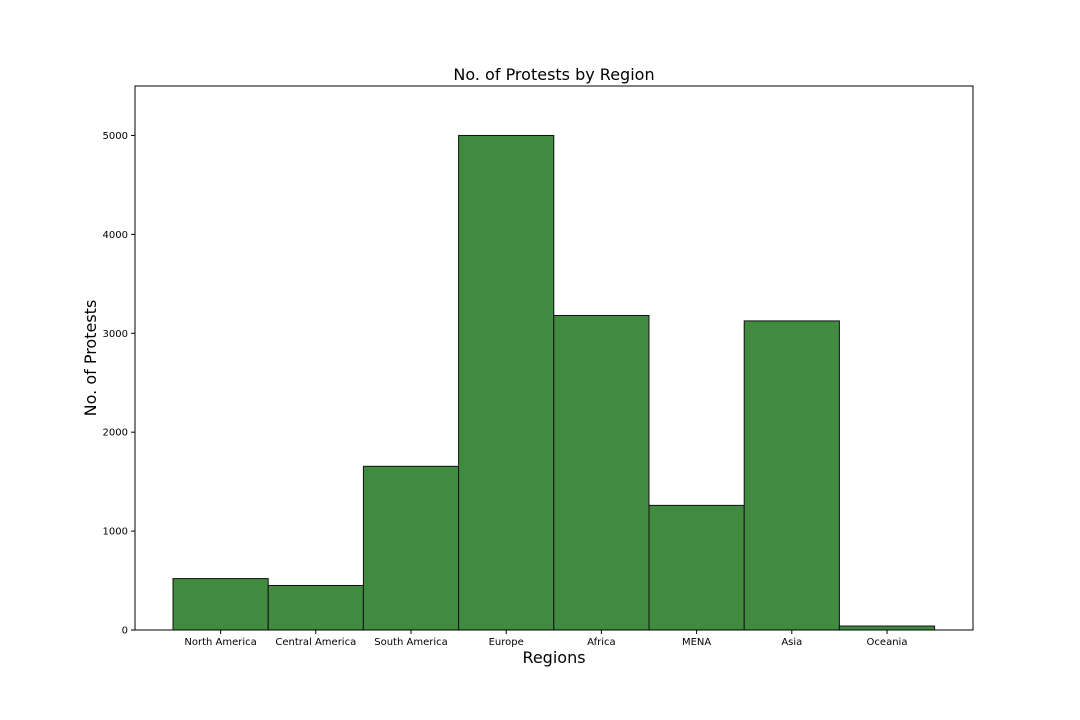  Describe the element at coordinates (696, 642) in the screenshot. I see `x-tick-label-mena: MENA` at that location.